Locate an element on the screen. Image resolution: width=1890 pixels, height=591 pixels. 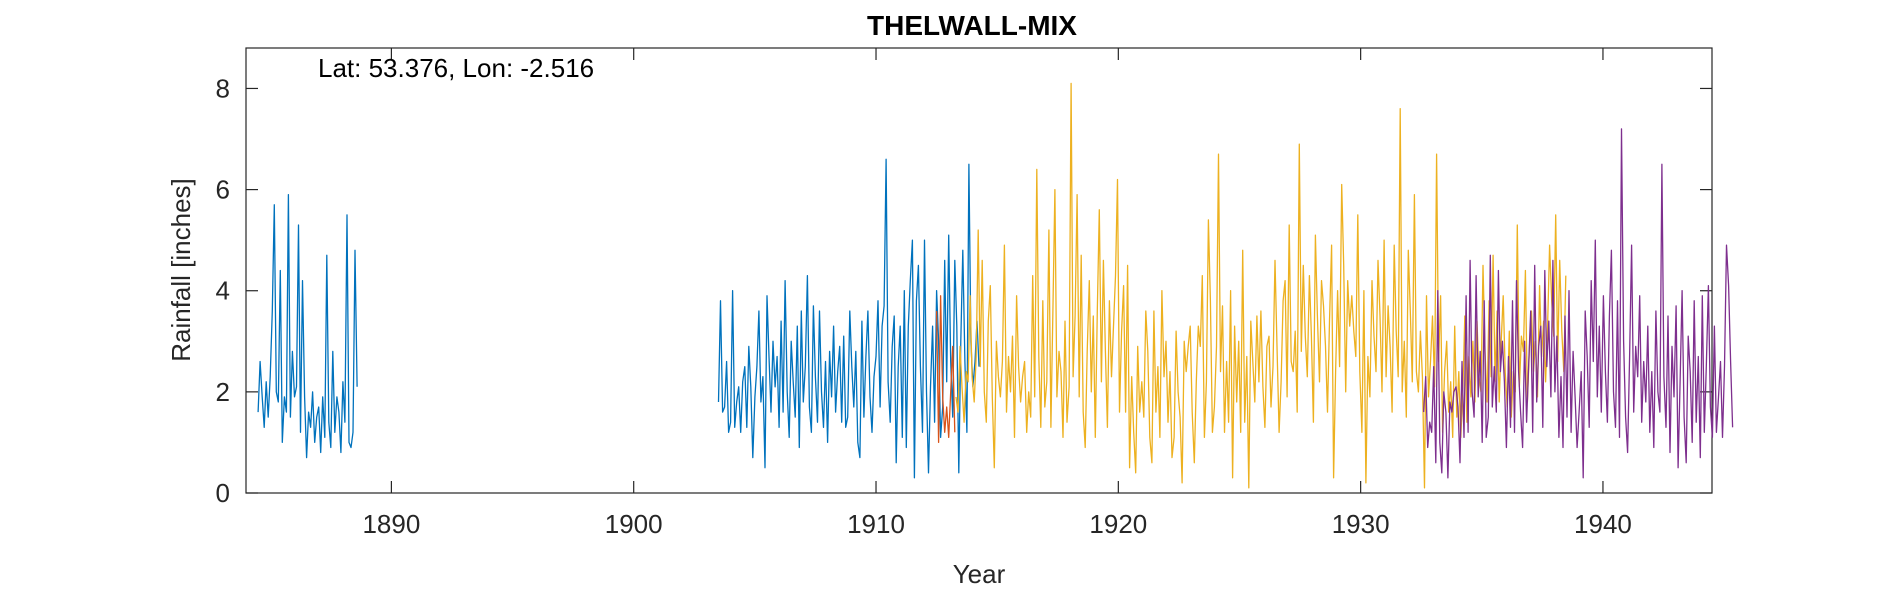
x-tick-label: 1910 is located at coordinates (876, 524).